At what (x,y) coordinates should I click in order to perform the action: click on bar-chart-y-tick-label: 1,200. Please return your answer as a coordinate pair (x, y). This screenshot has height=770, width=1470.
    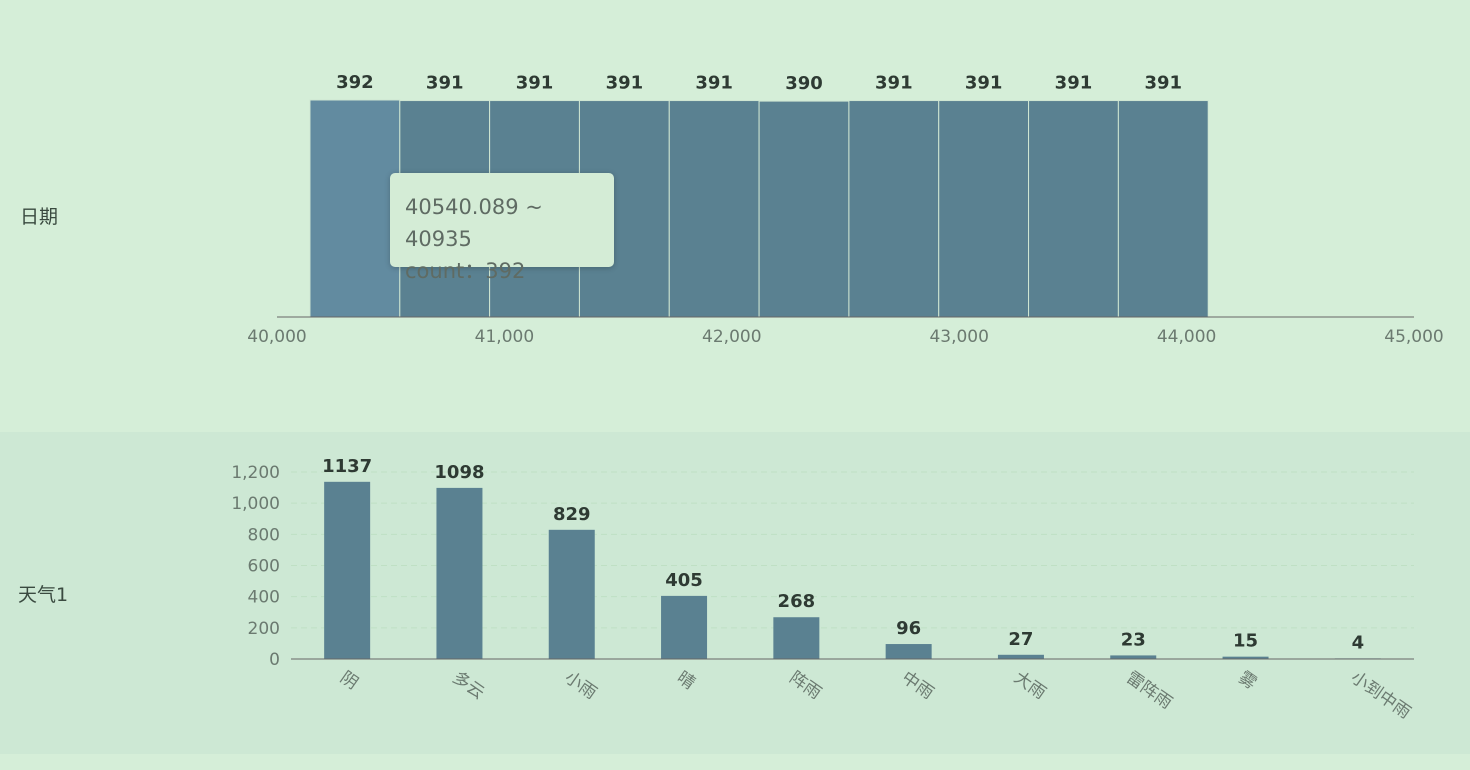
    Looking at the image, I should click on (255, 473).